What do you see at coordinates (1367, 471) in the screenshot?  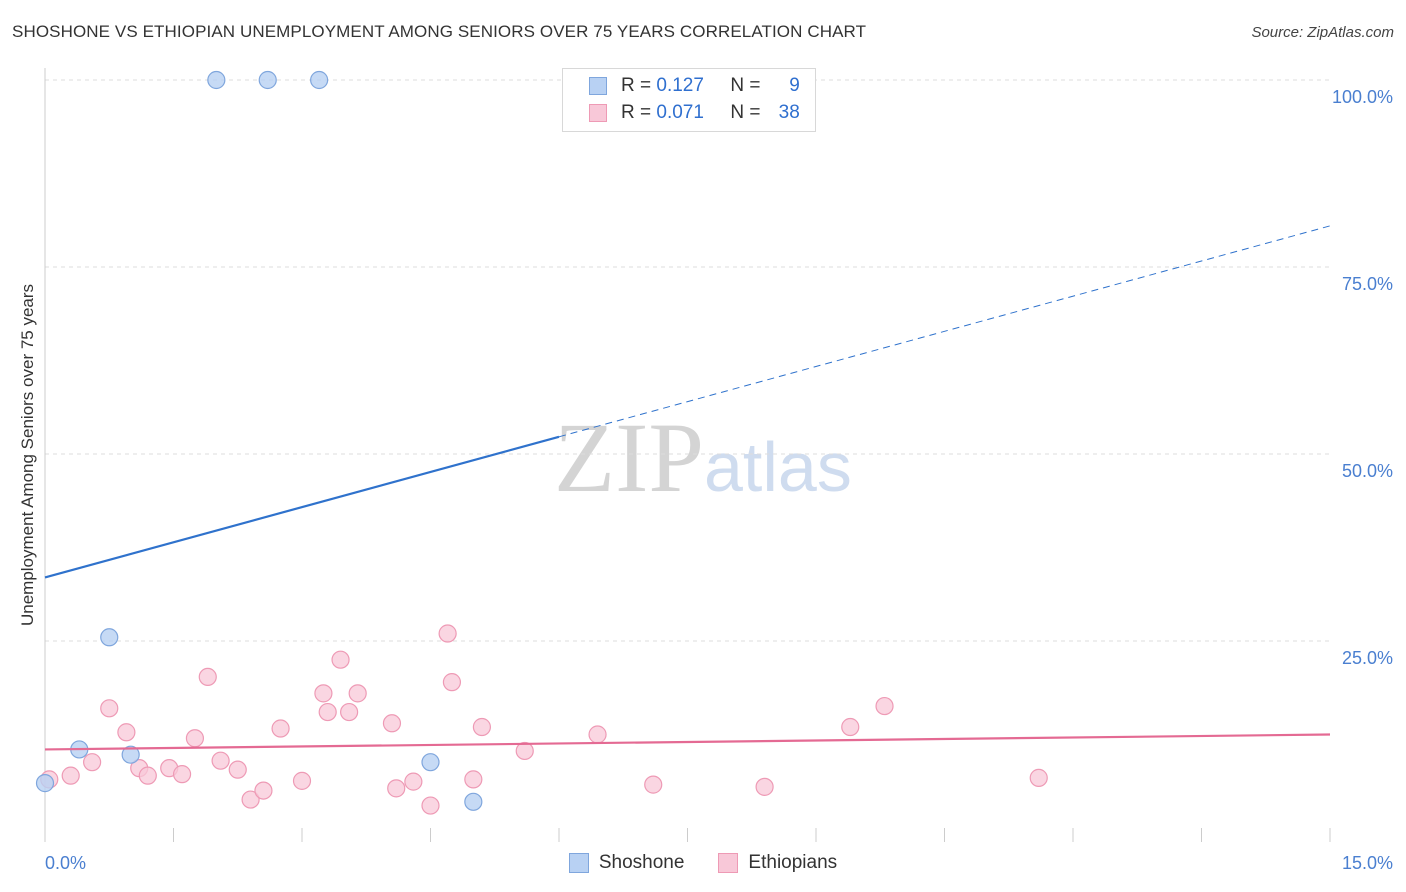 I see `y-tick-label: 50.0%` at bounding box center [1367, 471].